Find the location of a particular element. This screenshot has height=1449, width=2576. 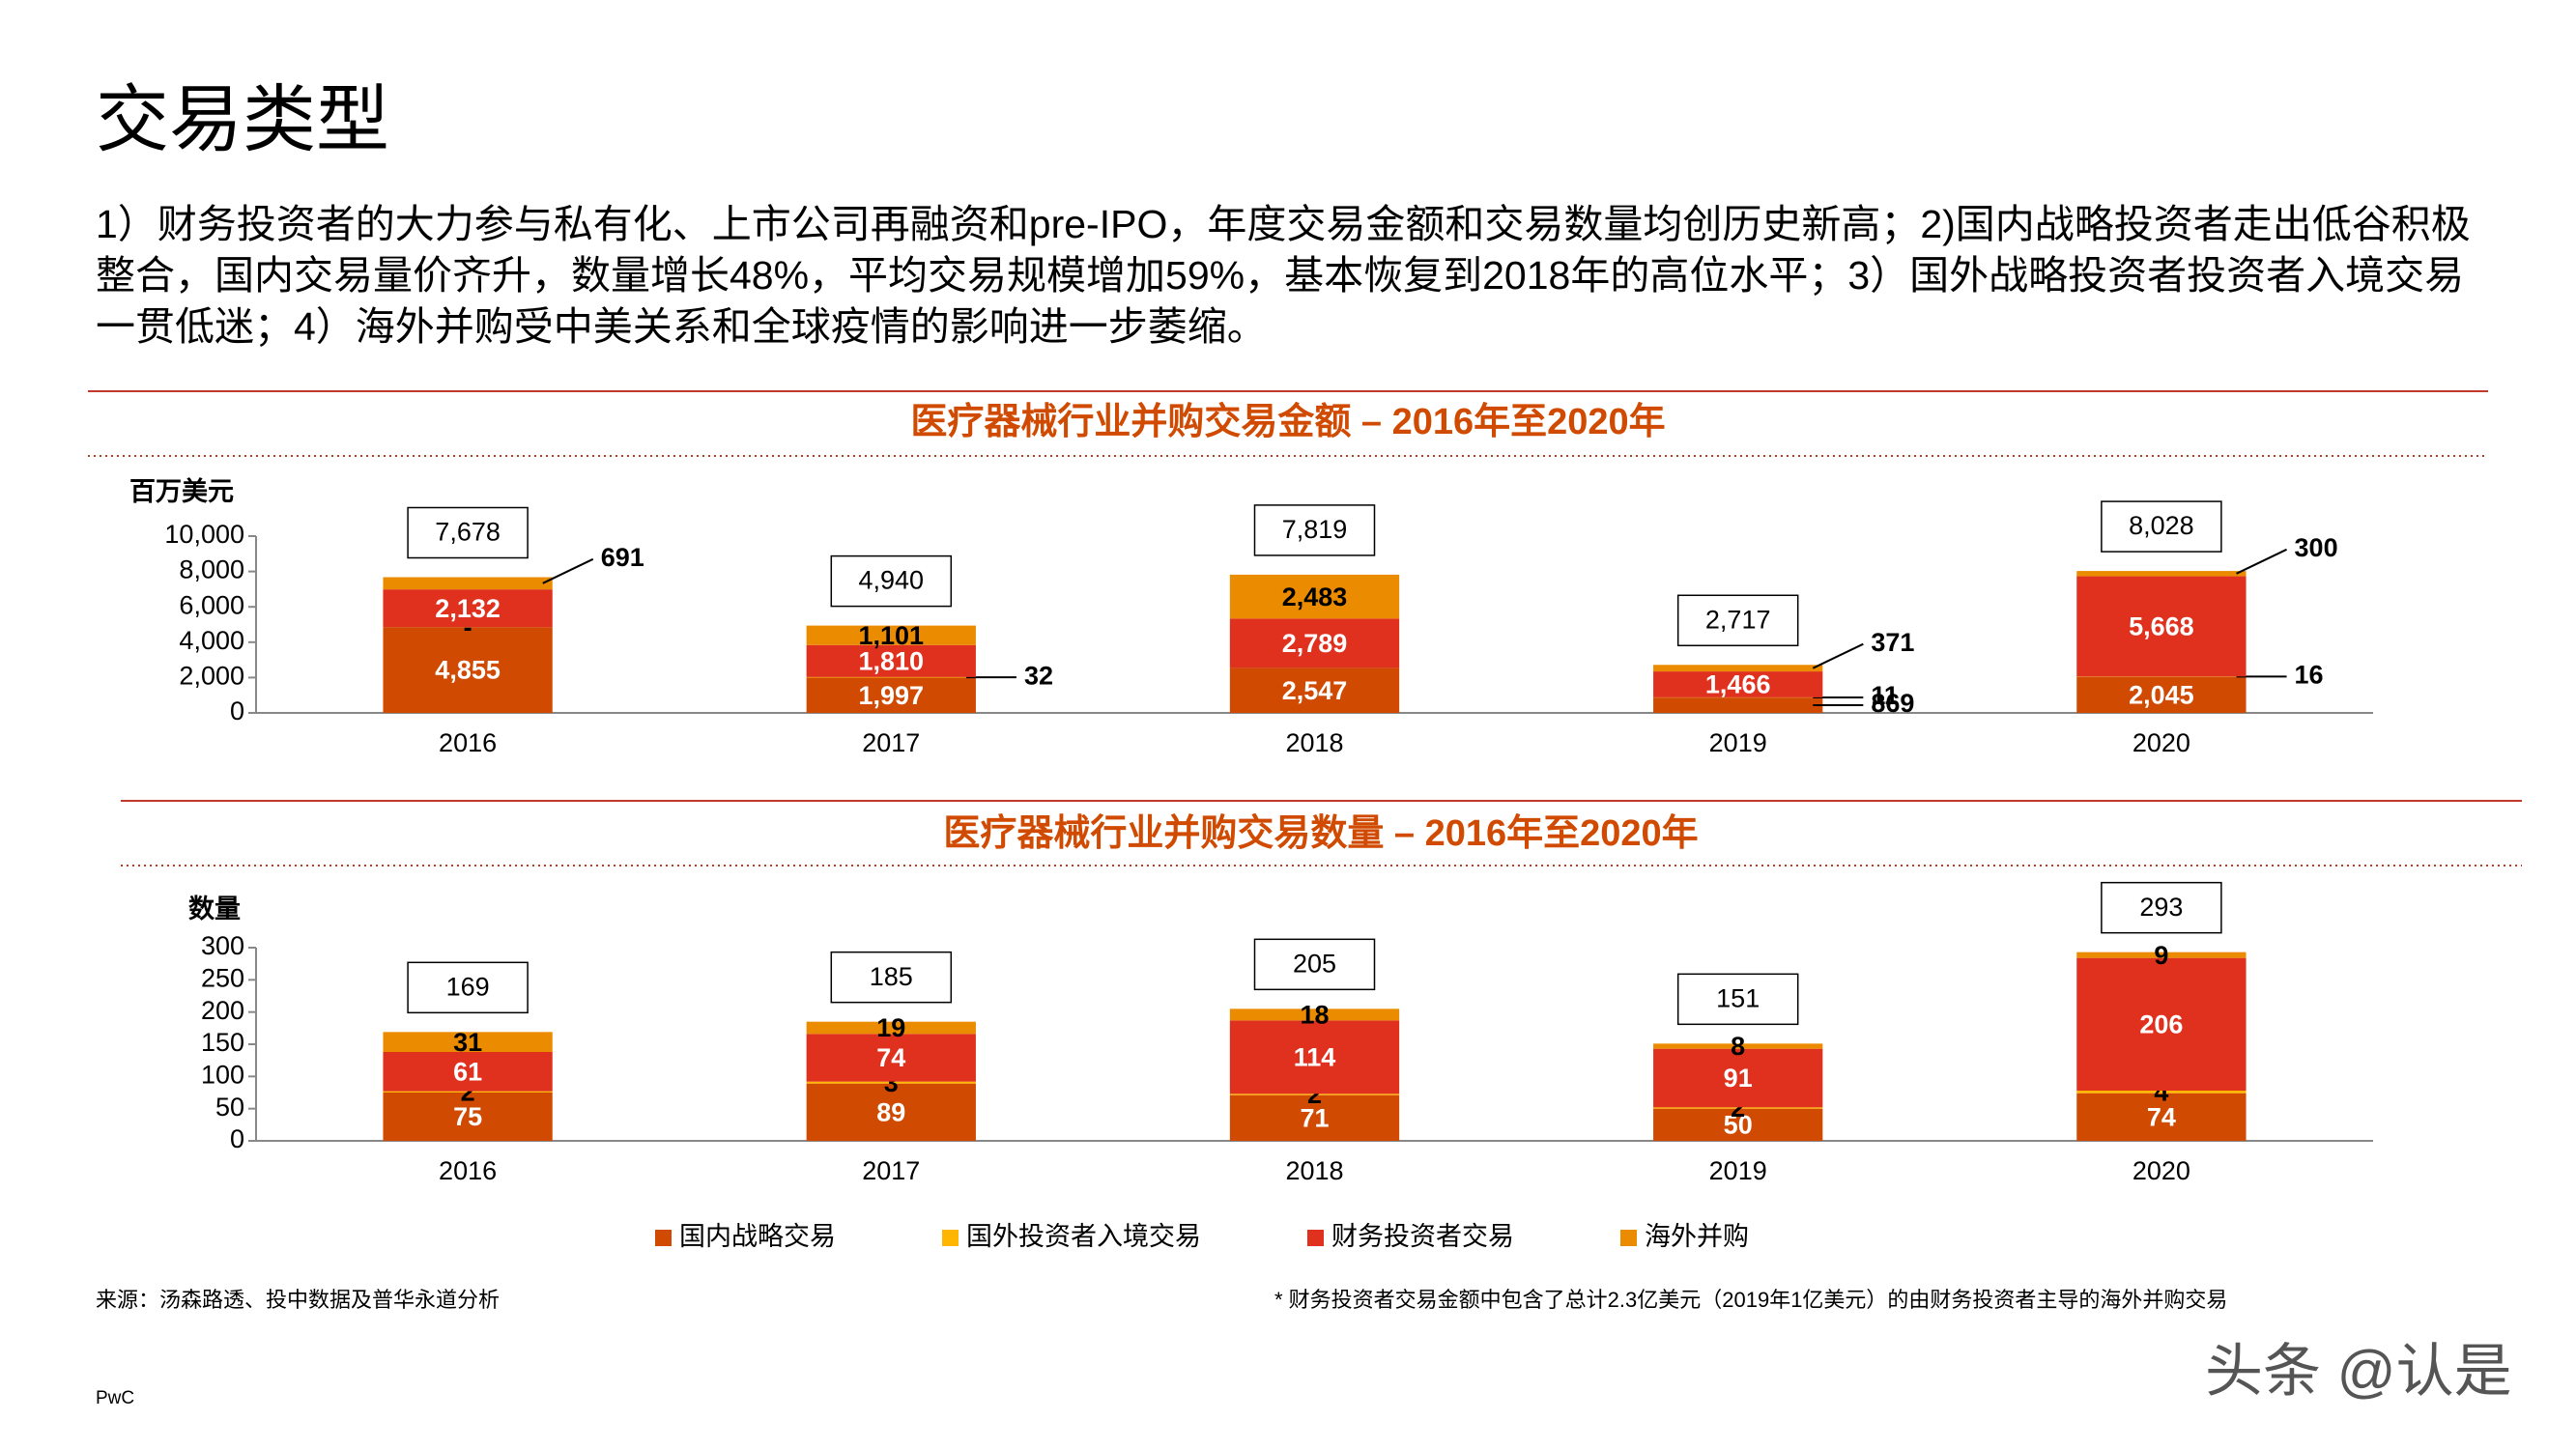

page-title: 交易类型 is located at coordinates (243, 120).